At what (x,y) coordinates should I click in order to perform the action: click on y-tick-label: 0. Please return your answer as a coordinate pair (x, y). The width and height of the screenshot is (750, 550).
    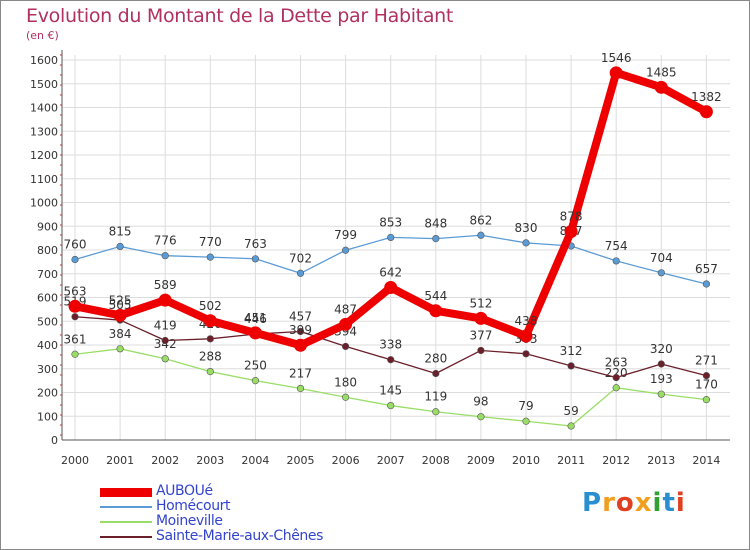
    Looking at the image, I should click on (54, 440).